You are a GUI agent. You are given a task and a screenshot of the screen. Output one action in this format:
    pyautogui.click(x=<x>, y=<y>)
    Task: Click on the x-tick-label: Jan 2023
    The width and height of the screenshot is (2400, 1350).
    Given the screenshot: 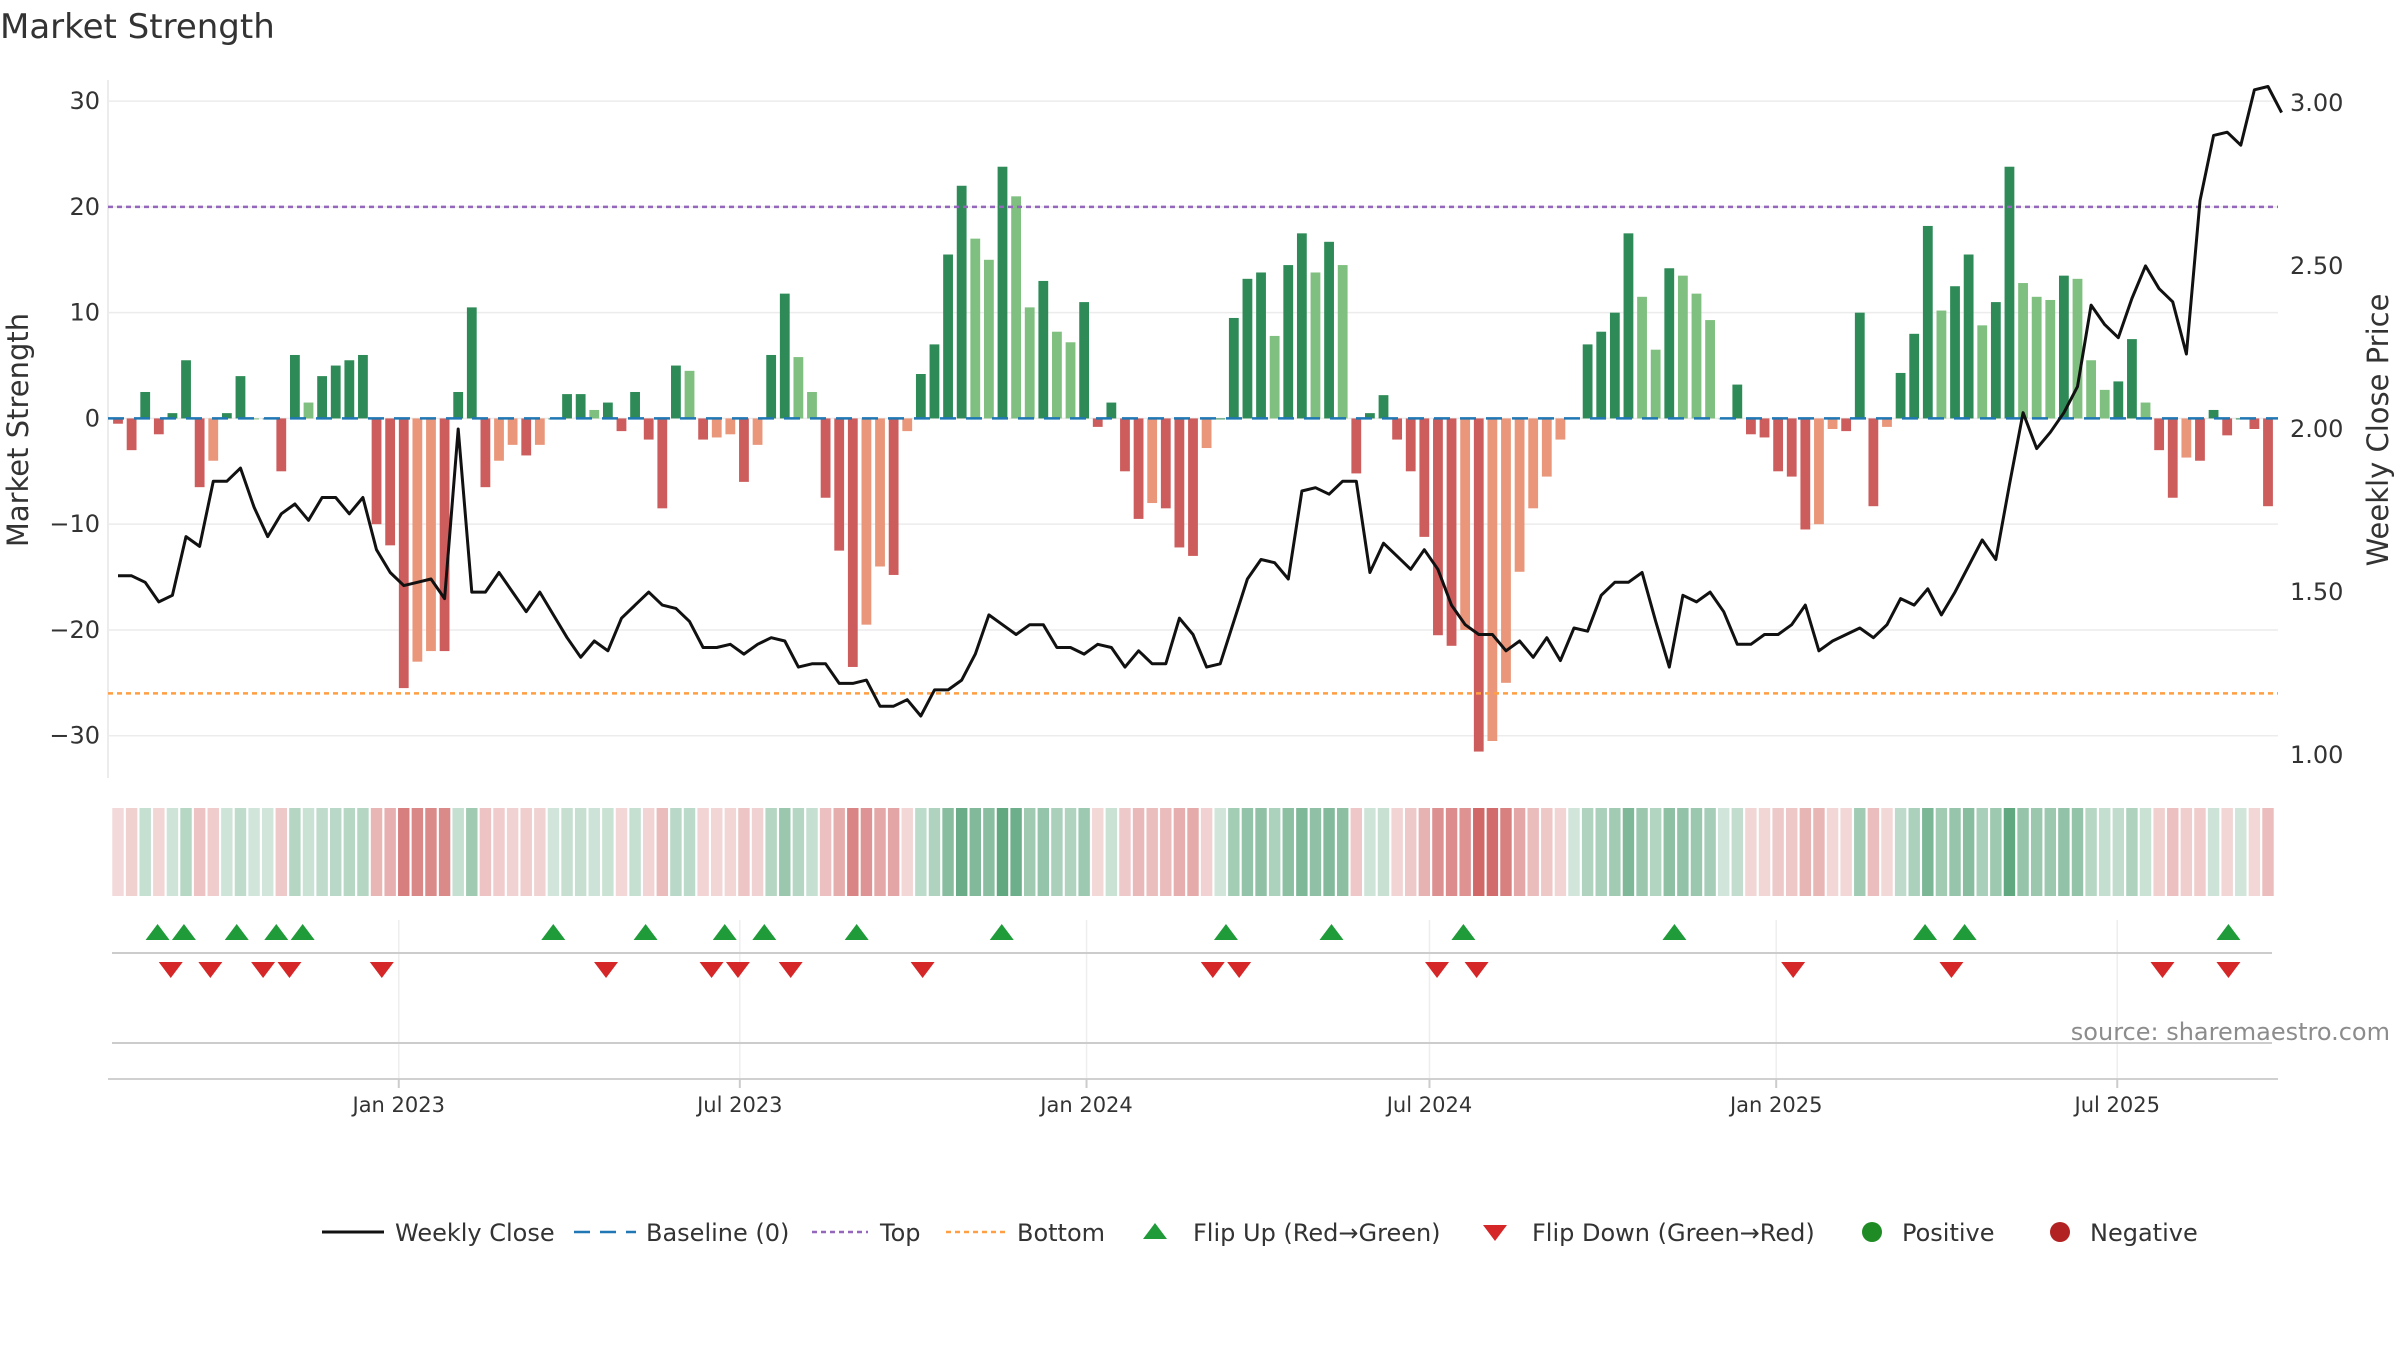 What is the action you would take?
    pyautogui.click(x=398, y=1105)
    